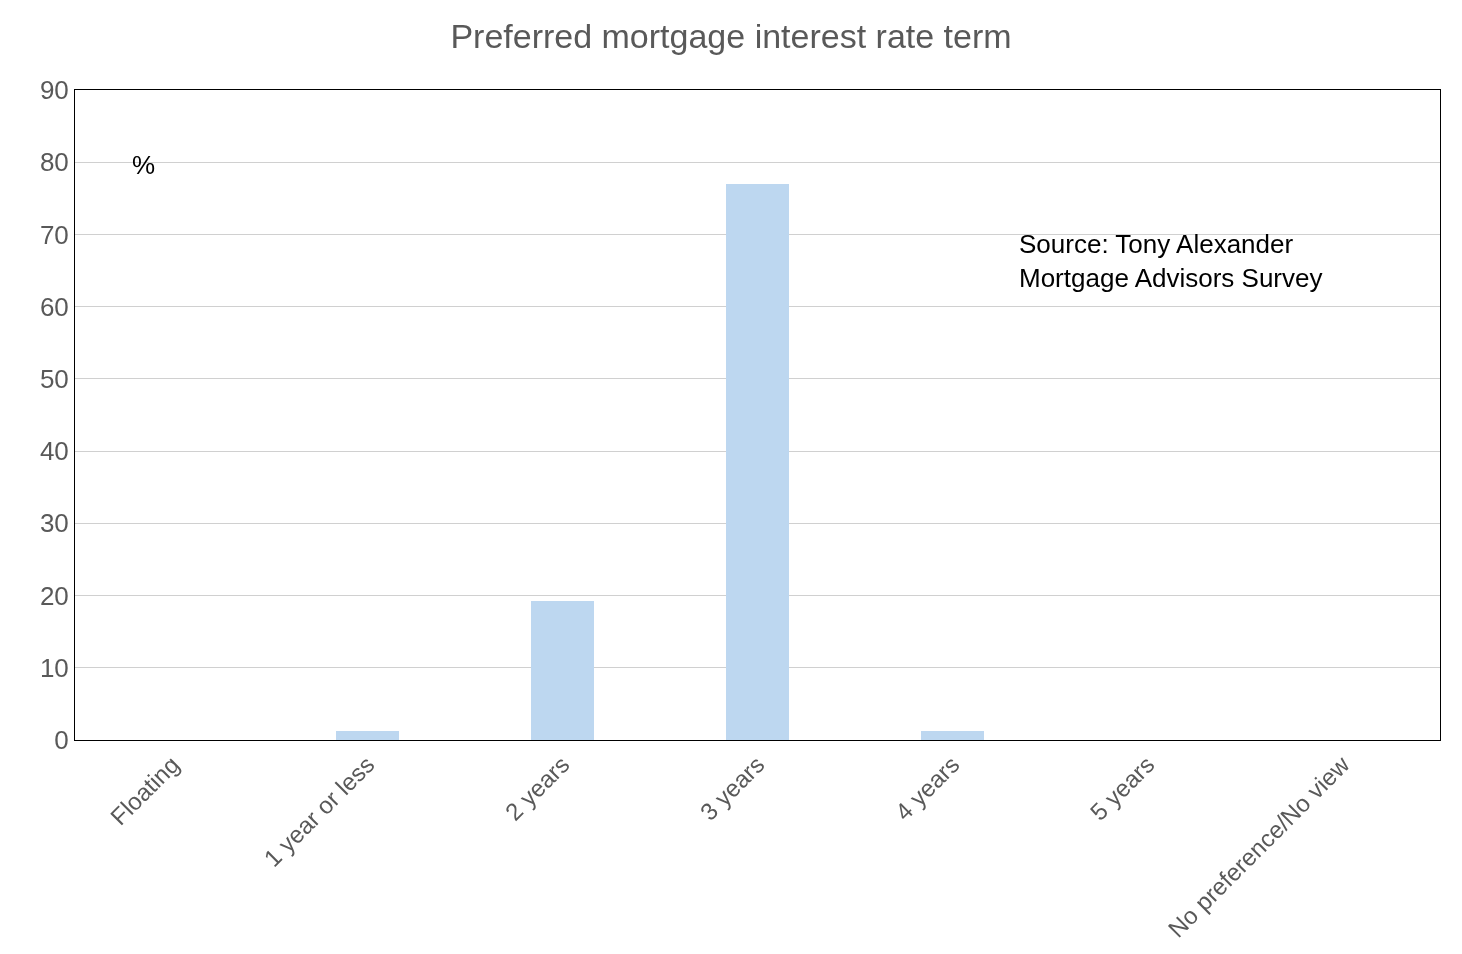  I want to click on y-tick-label: 30, so click(54, 523).